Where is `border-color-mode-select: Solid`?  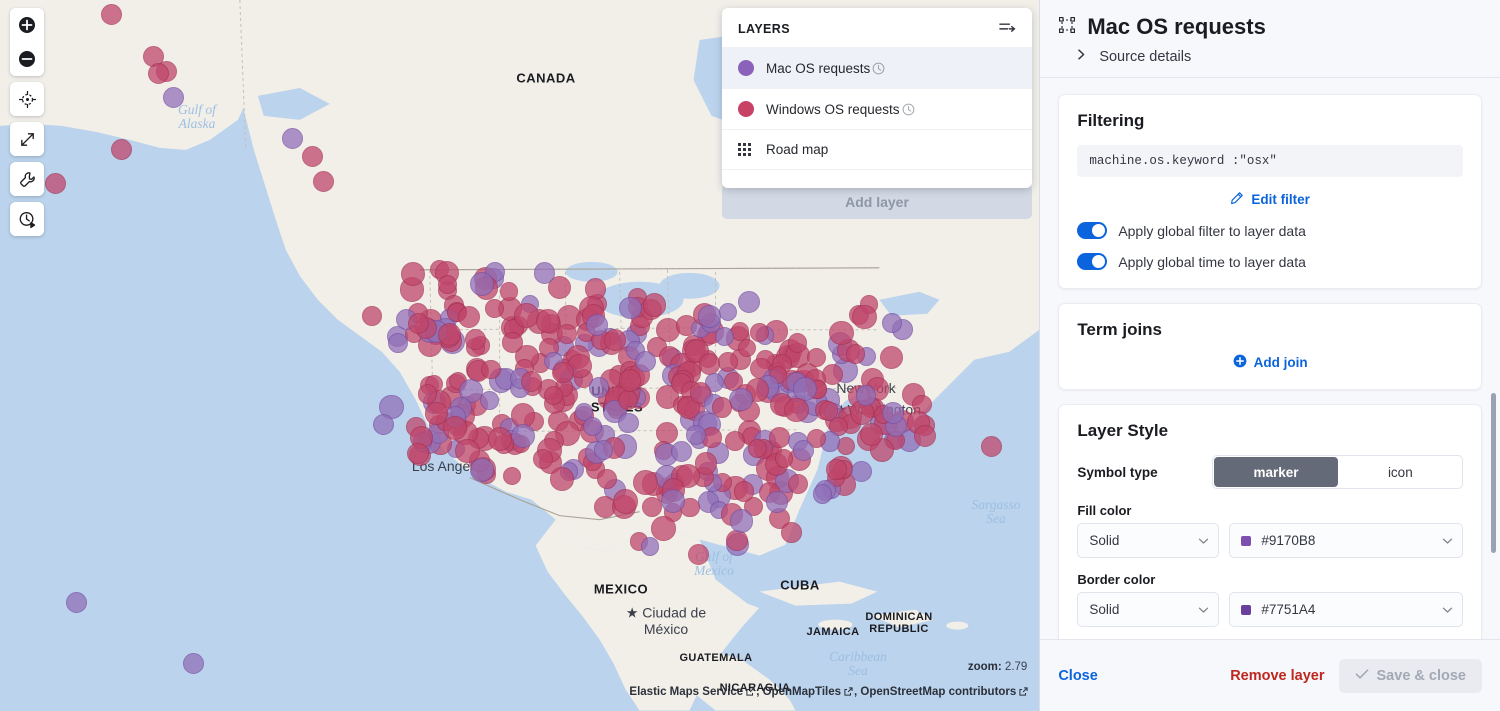
border-color-mode-select: Solid is located at coordinates (1148, 609).